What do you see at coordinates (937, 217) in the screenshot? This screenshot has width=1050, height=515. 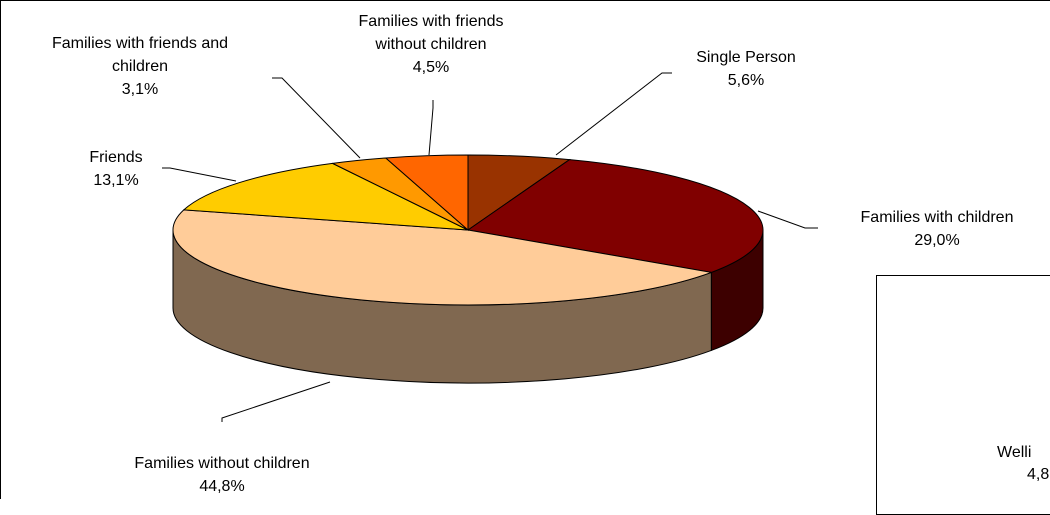 I see `data-label-name-families-with-children: Families with children` at bounding box center [937, 217].